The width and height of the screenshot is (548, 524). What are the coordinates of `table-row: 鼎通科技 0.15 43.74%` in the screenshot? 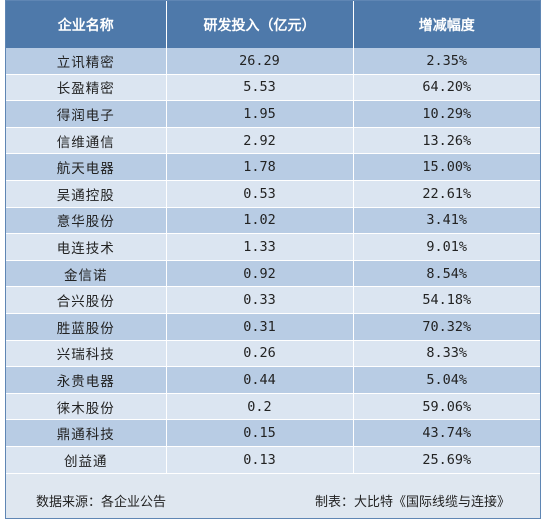 It's located at (273, 433).